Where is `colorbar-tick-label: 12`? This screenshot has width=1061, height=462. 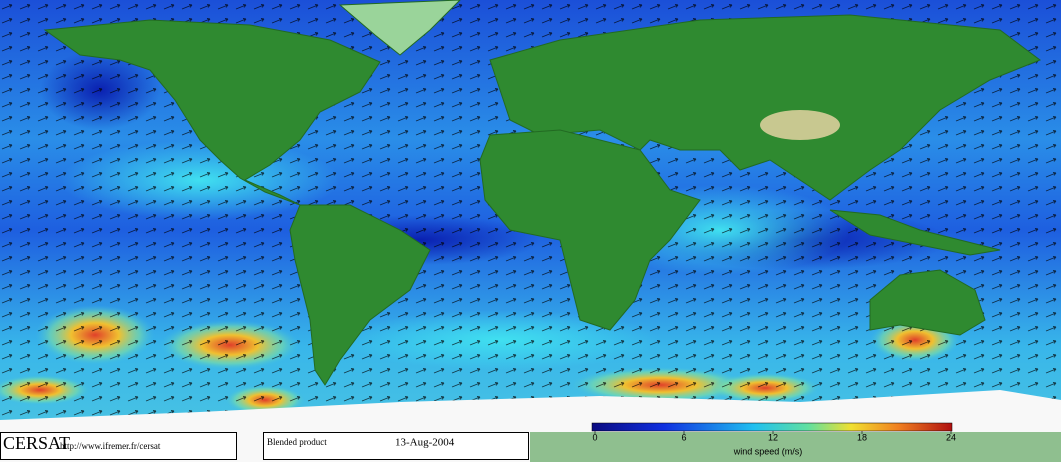
colorbar-tick-label: 12 is located at coordinates (773, 437).